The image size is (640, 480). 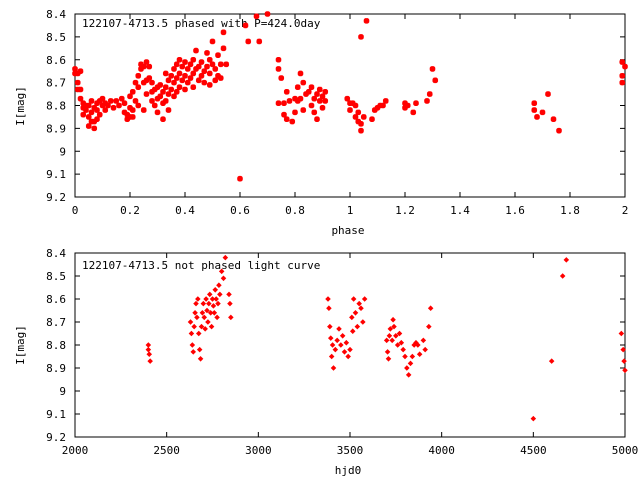 What do you see at coordinates (201, 23) in the screenshot?
I see `chart-title: 122107-4713.5 phased with P=424.0day` at bounding box center [201, 23].